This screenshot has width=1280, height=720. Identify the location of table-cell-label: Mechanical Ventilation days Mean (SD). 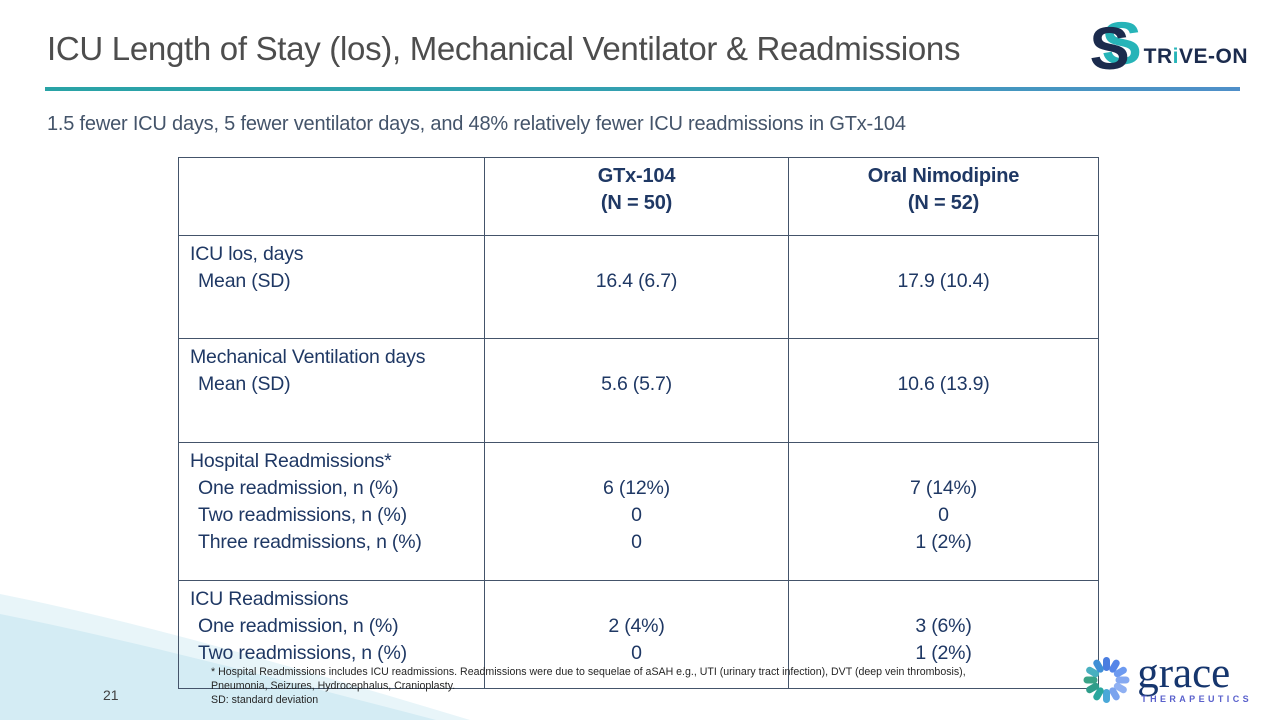
(331, 390).